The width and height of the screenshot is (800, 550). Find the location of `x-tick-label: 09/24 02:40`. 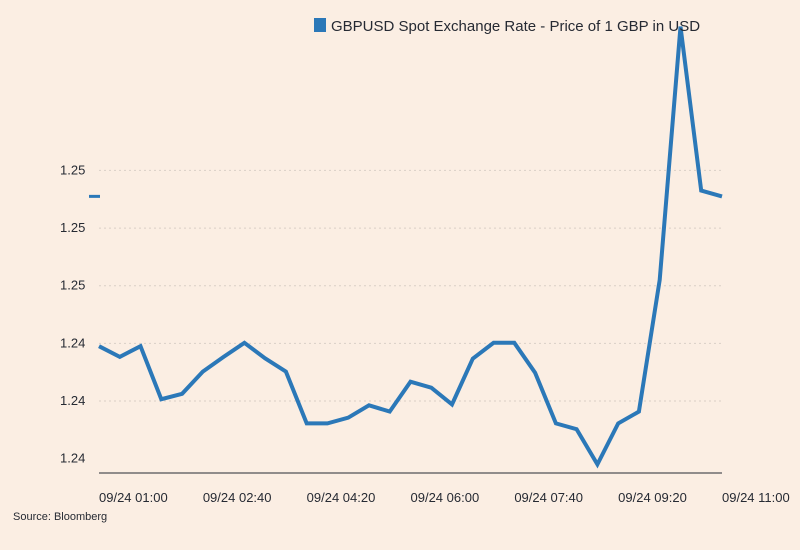

x-tick-label: 09/24 02:40 is located at coordinates (237, 497).